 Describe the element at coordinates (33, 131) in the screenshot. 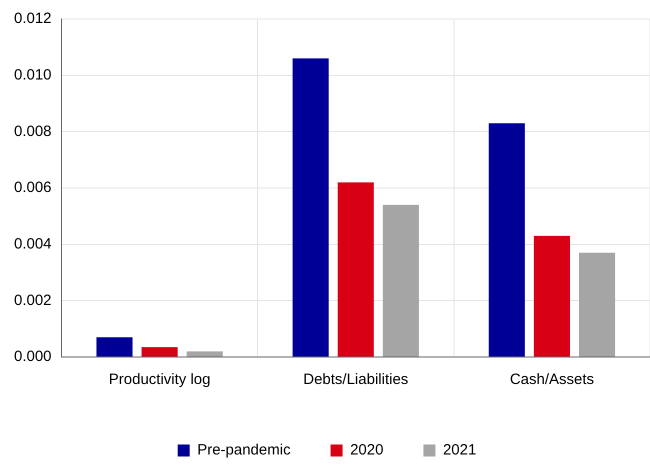

I see `y-tick-label: 0.008` at that location.